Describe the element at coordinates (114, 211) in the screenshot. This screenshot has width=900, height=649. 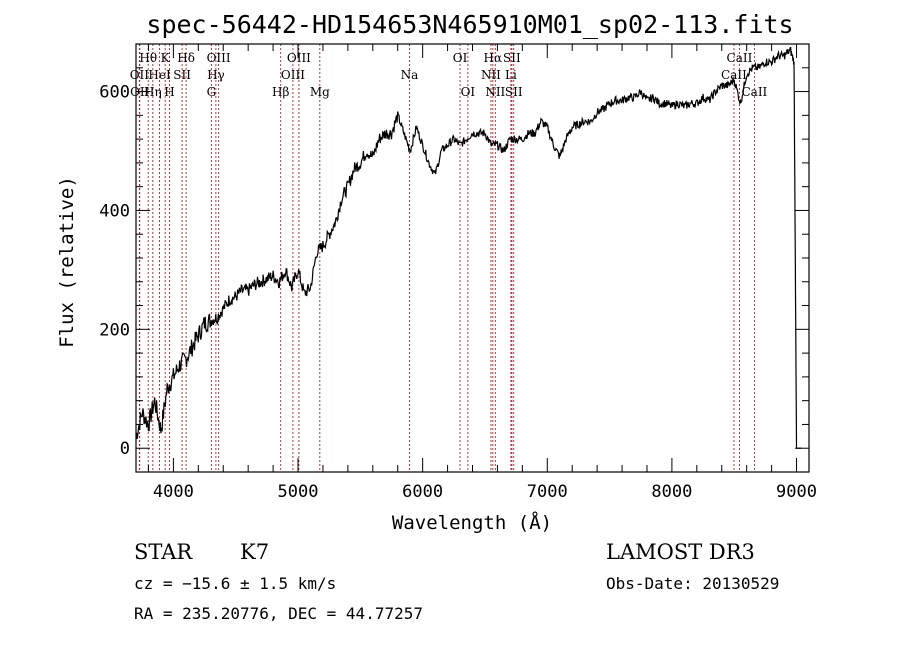
I see `y-tick-label: 400` at that location.